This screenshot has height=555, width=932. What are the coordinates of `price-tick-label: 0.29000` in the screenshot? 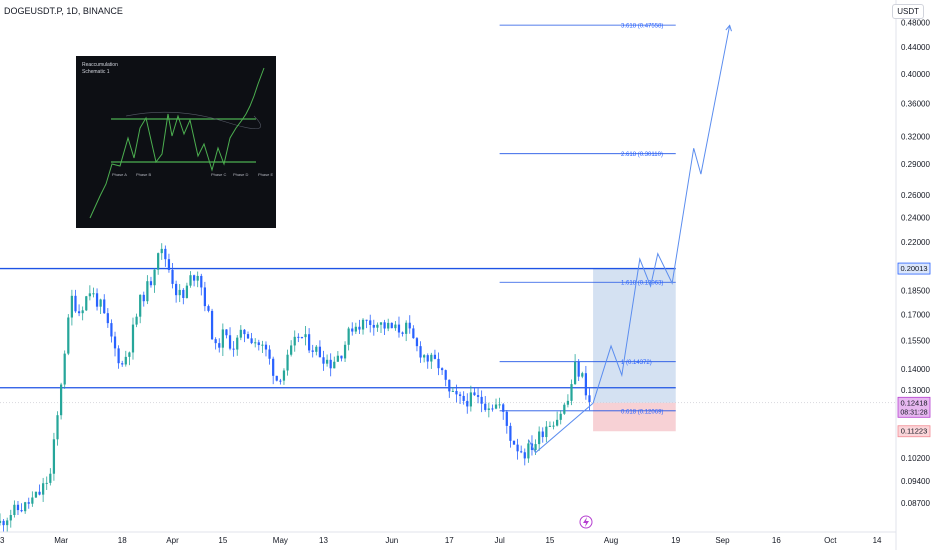 It's located at (915, 164).